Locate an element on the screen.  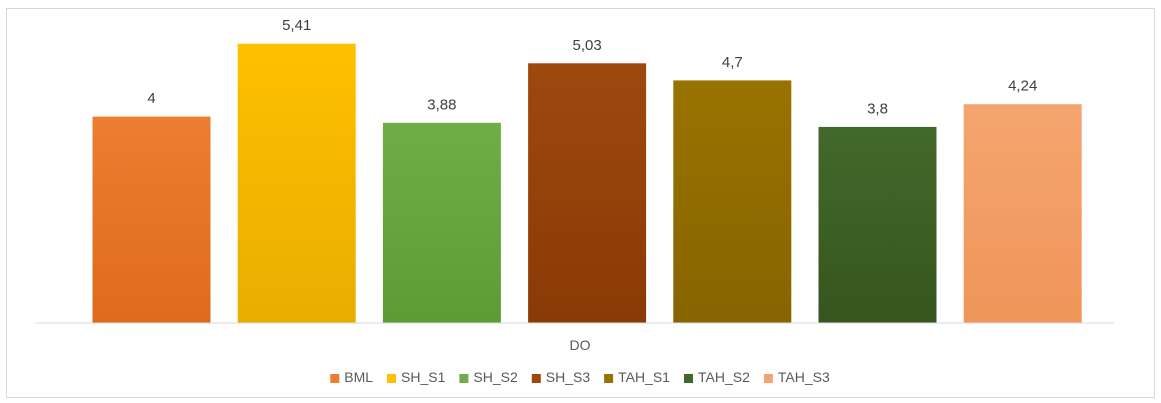
legend-swatch-tah-s2 is located at coordinates (688, 378).